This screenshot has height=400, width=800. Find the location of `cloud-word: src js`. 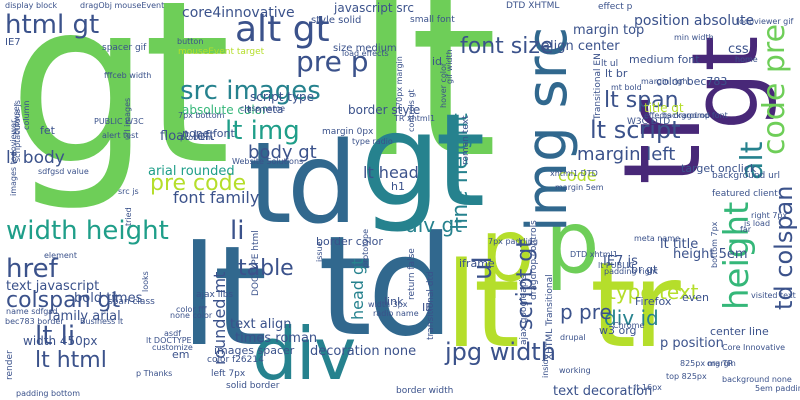

cloud-word: src js is located at coordinates (128, 191).